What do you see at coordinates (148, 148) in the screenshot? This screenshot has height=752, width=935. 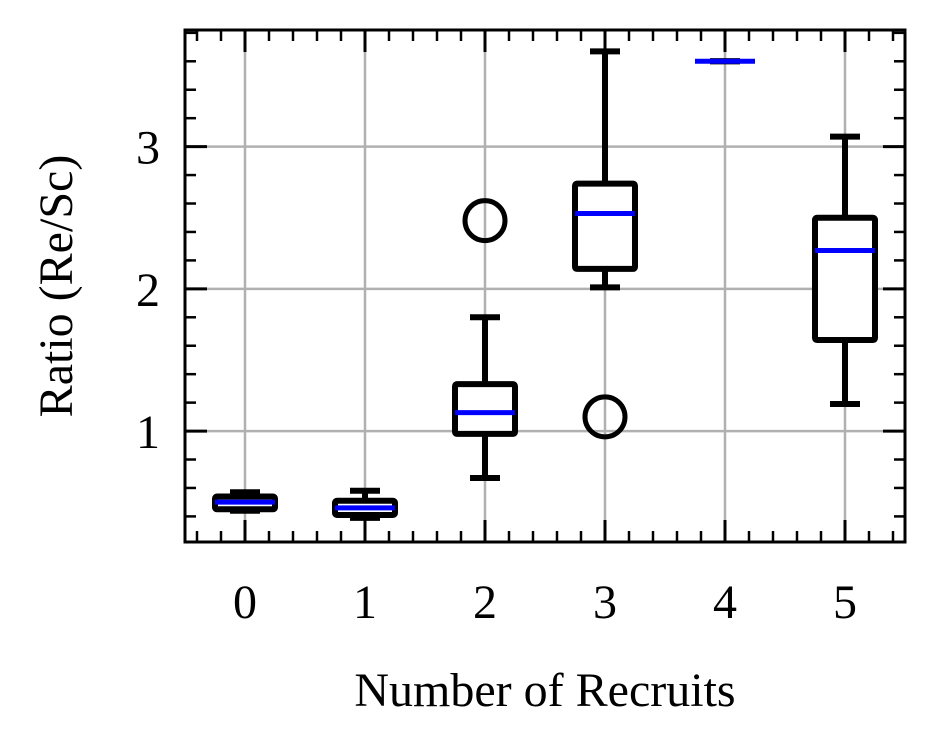 I see `y-tick-label: 3` at bounding box center [148, 148].